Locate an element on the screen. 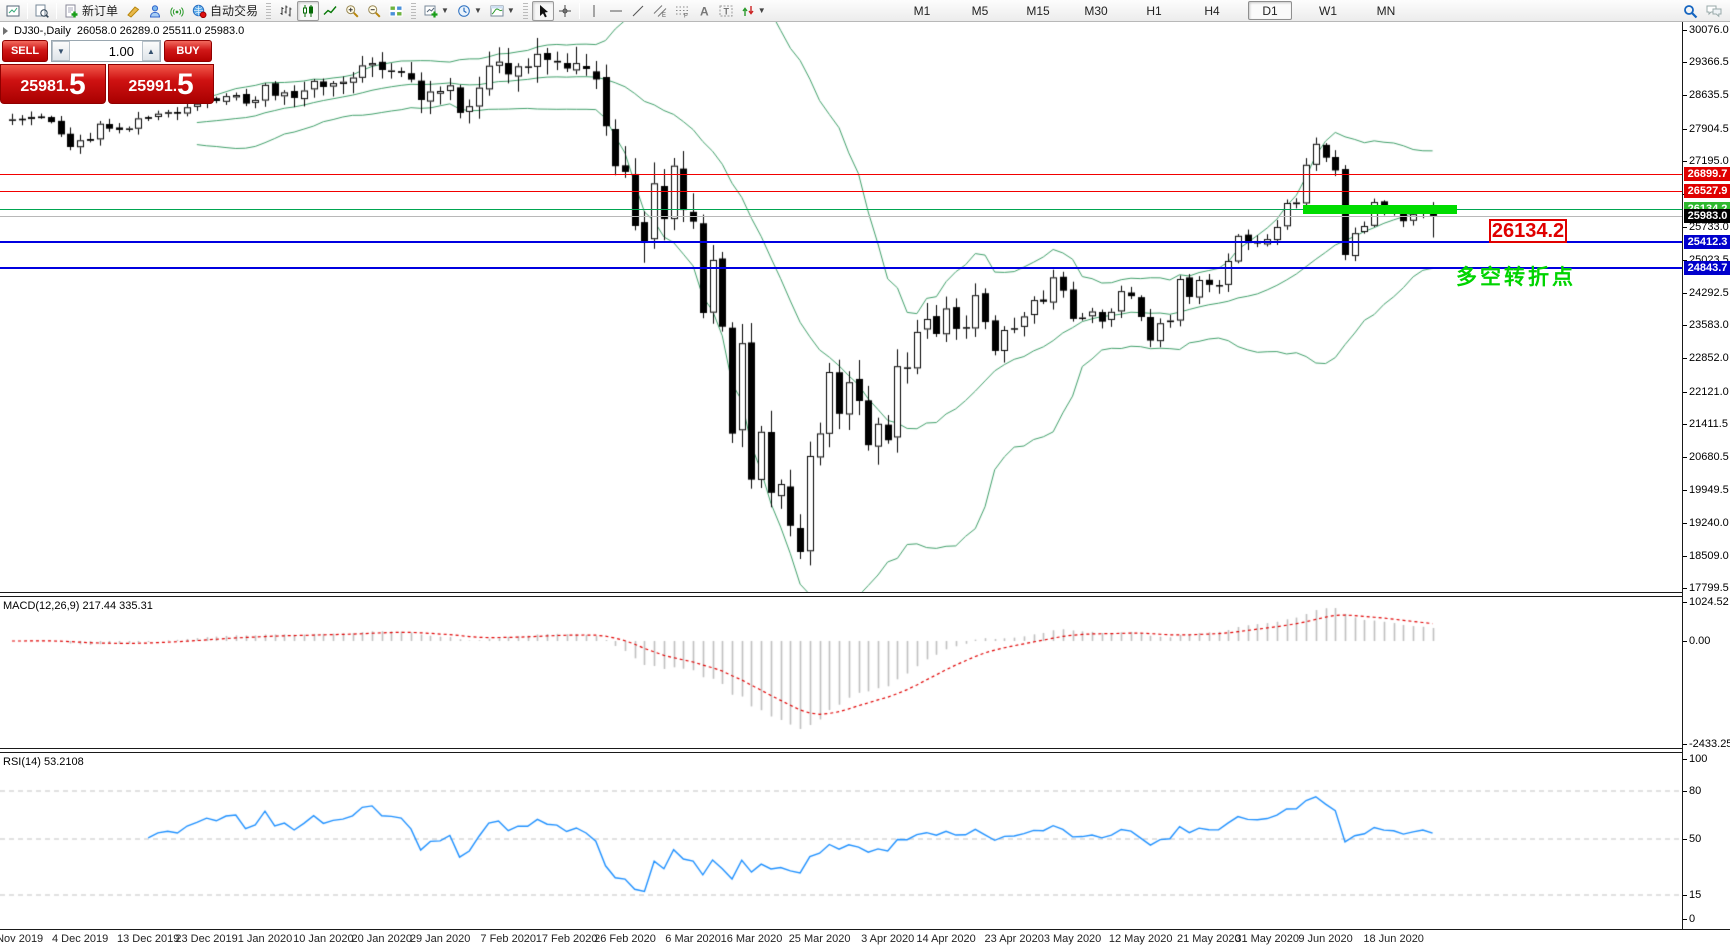 The height and width of the screenshot is (947, 1730). signal-icon is located at coordinates (177, 11).